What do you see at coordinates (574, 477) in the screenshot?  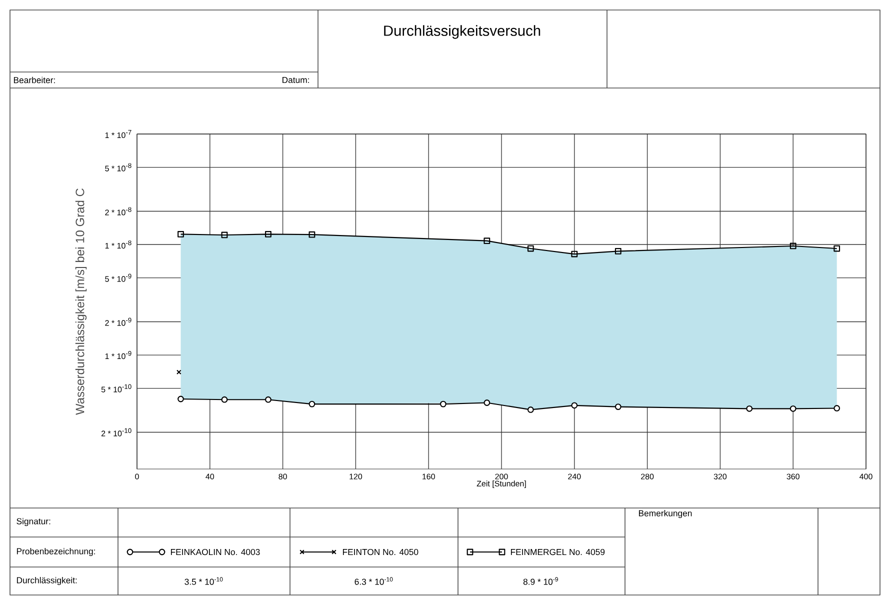 I see `x-tick-label: 240` at bounding box center [574, 477].